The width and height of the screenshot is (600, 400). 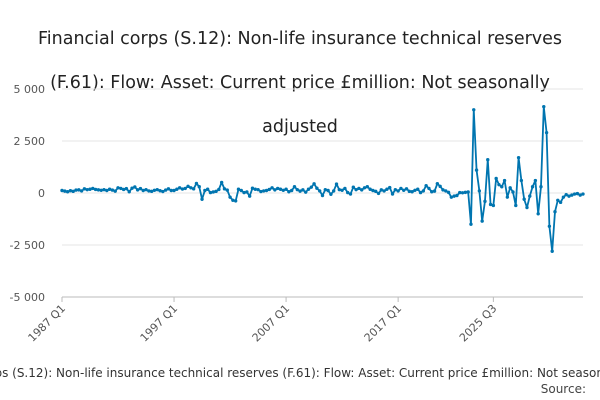 What do you see at coordinates (563, 389) in the screenshot?
I see `source-label: Source:` at bounding box center [563, 389].